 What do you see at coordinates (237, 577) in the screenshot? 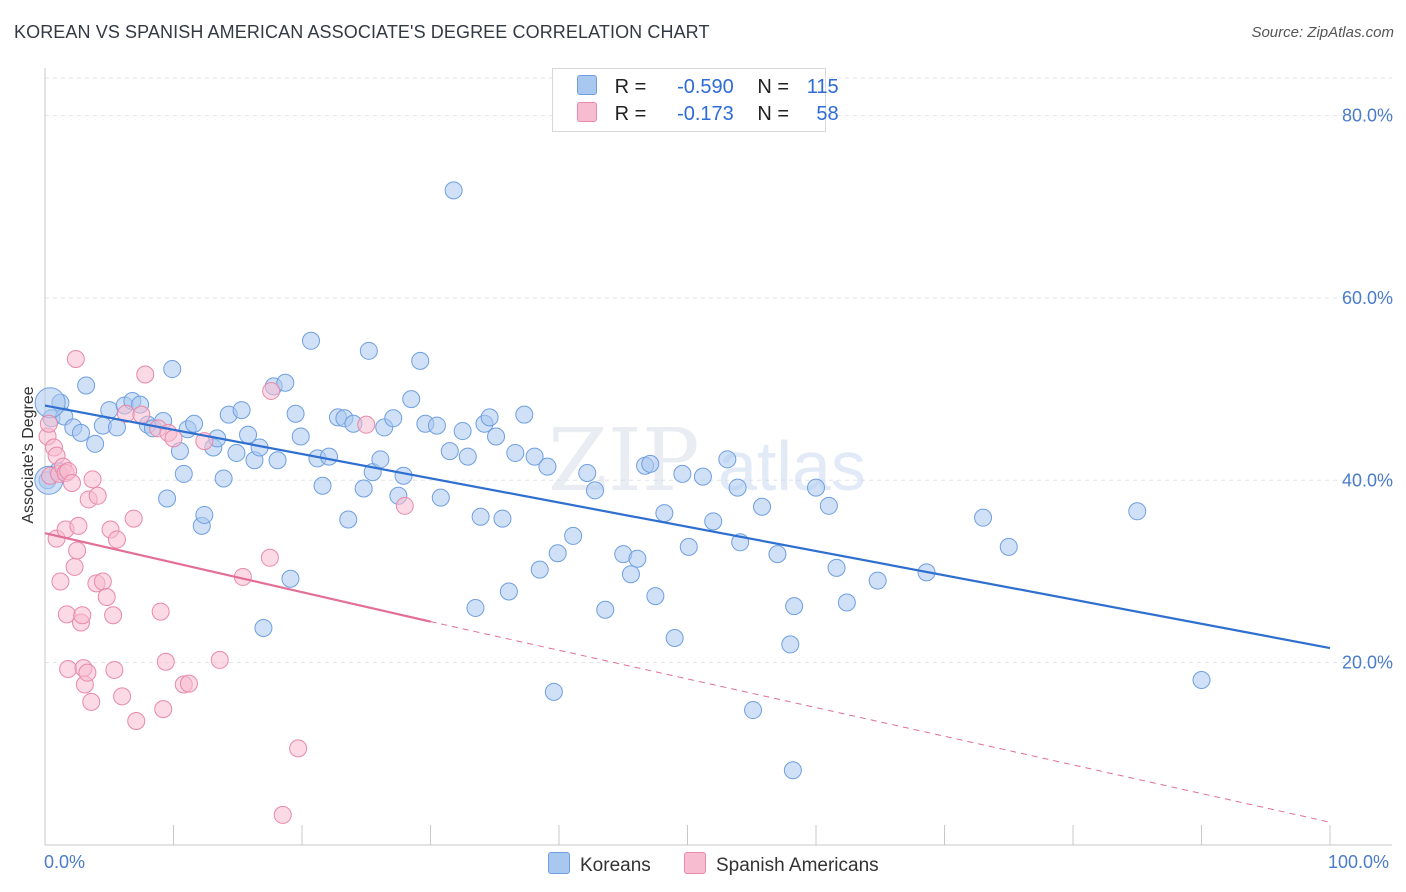
I see `trend-line-spanish-americans` at bounding box center [237, 577].